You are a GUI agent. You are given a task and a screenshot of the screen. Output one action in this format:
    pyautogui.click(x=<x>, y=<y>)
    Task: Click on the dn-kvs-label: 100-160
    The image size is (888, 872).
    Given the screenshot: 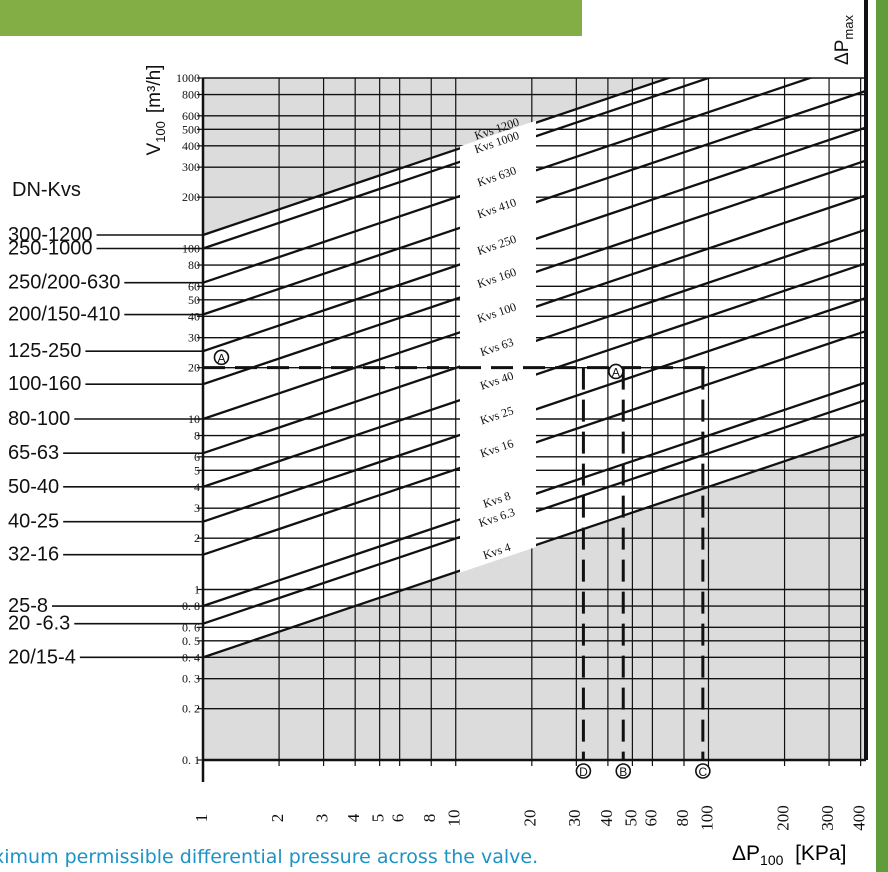 What is the action you would take?
    pyautogui.click(x=44, y=384)
    